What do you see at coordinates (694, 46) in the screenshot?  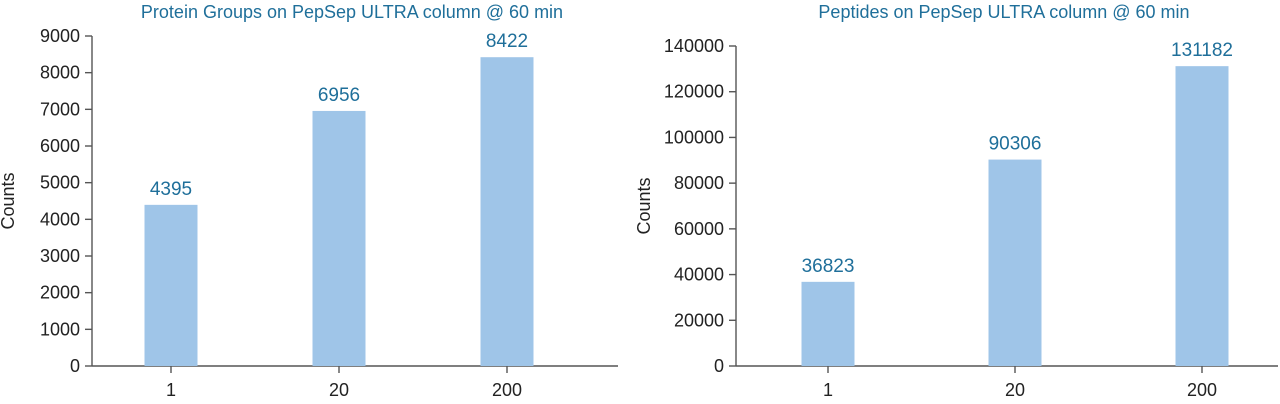 I see `y-tick-label: 140000` at bounding box center [694, 46].